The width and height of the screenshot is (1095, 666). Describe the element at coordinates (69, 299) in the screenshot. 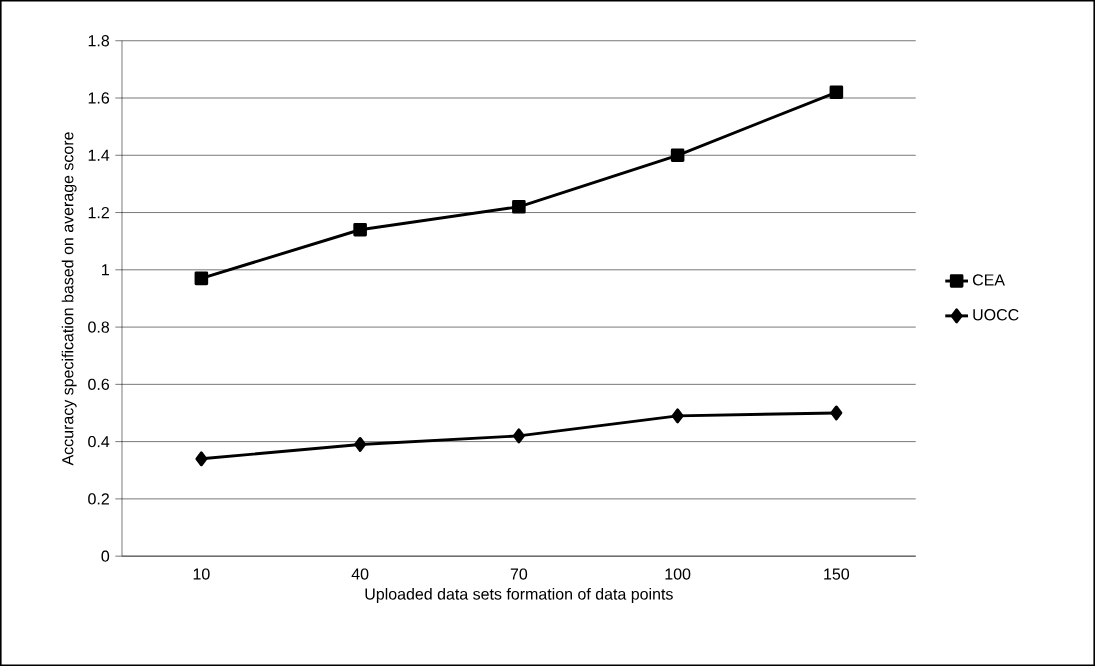

I see `y-axis-title: Accuracy specification based on average score` at that location.